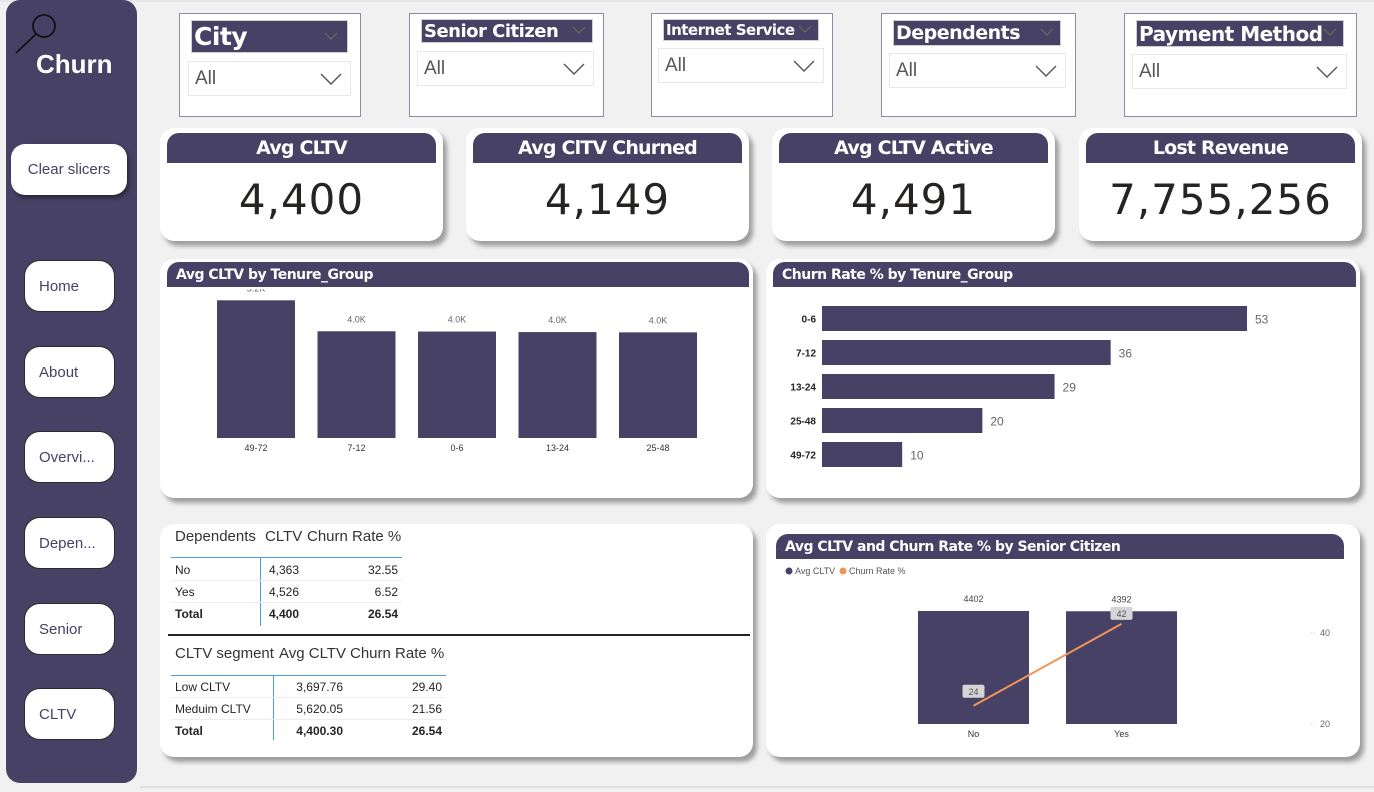 The image size is (1374, 792). I want to click on slicer-internet-service: Internet Service All, so click(742, 65).